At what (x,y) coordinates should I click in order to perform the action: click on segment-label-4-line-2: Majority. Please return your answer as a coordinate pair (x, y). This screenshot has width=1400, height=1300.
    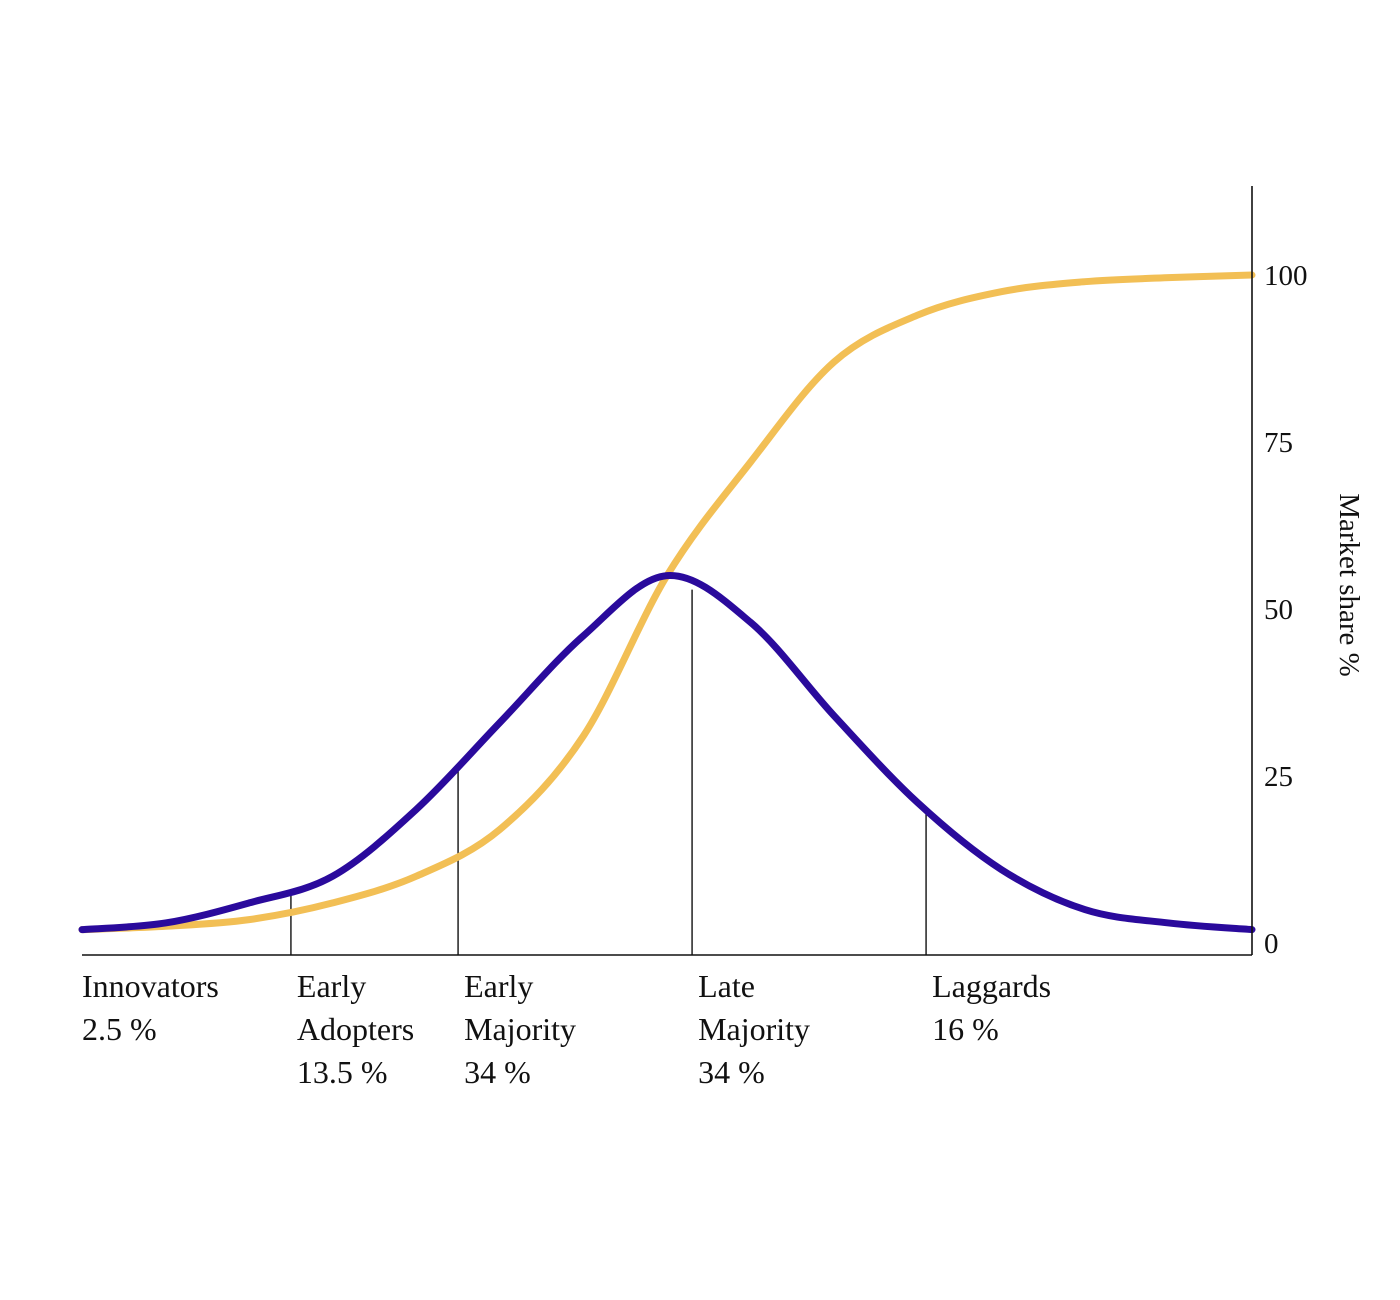
    Looking at the image, I should click on (754, 1029).